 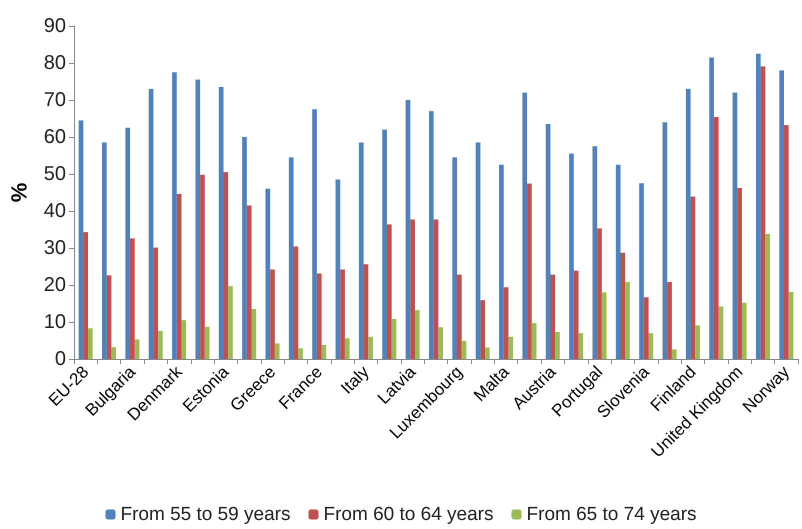 What do you see at coordinates (55, 211) in the screenshot?
I see `y-tick-label: 40` at bounding box center [55, 211].